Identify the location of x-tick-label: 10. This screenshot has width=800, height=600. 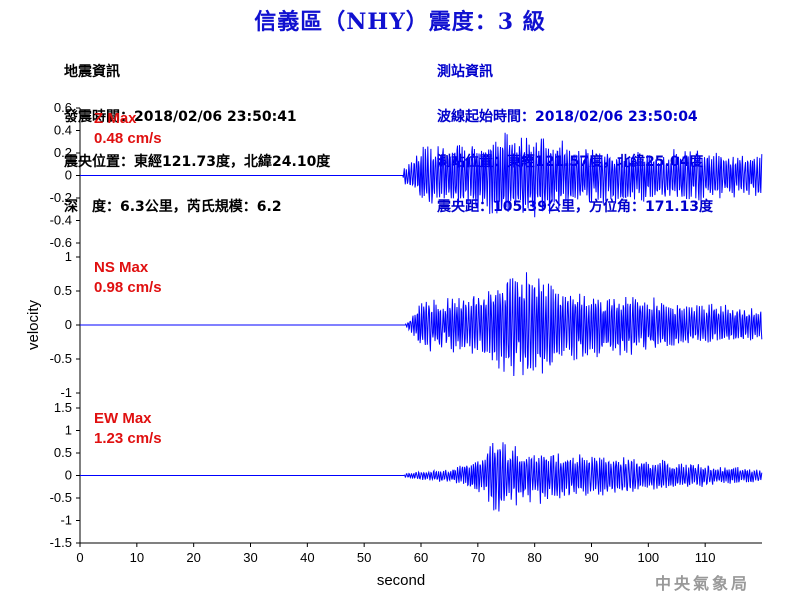
(137, 557).